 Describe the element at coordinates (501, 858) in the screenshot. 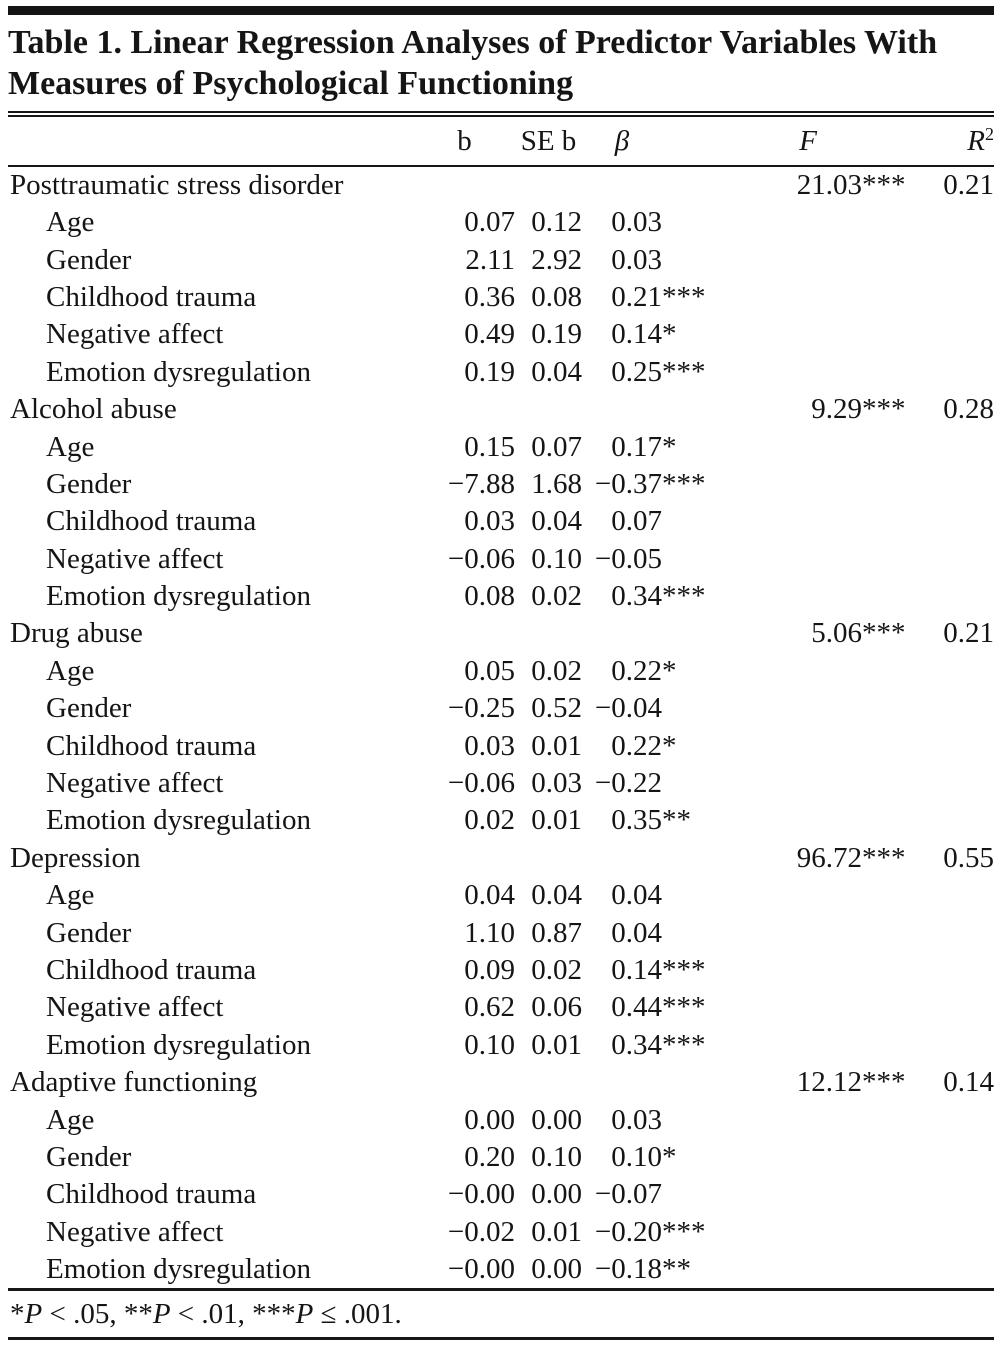

I see `outcome-row: Depression 96.72*** 0.55` at that location.